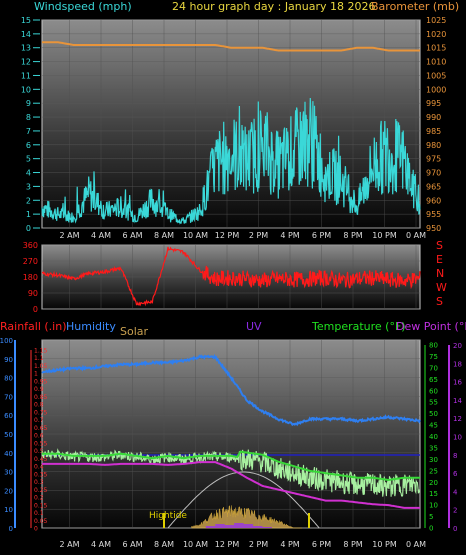 The width and height of the screenshot is (466, 555). Describe the element at coordinates (83, 6) in the screenshot. I see `windspeed-axis-label: Windspeed (mph)` at that location.